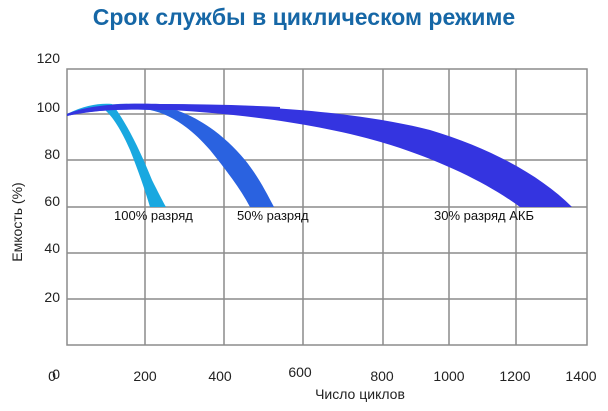 The height and width of the screenshot is (411, 608). What do you see at coordinates (52, 297) in the screenshot?
I see `y-tick-label: 20` at bounding box center [52, 297].